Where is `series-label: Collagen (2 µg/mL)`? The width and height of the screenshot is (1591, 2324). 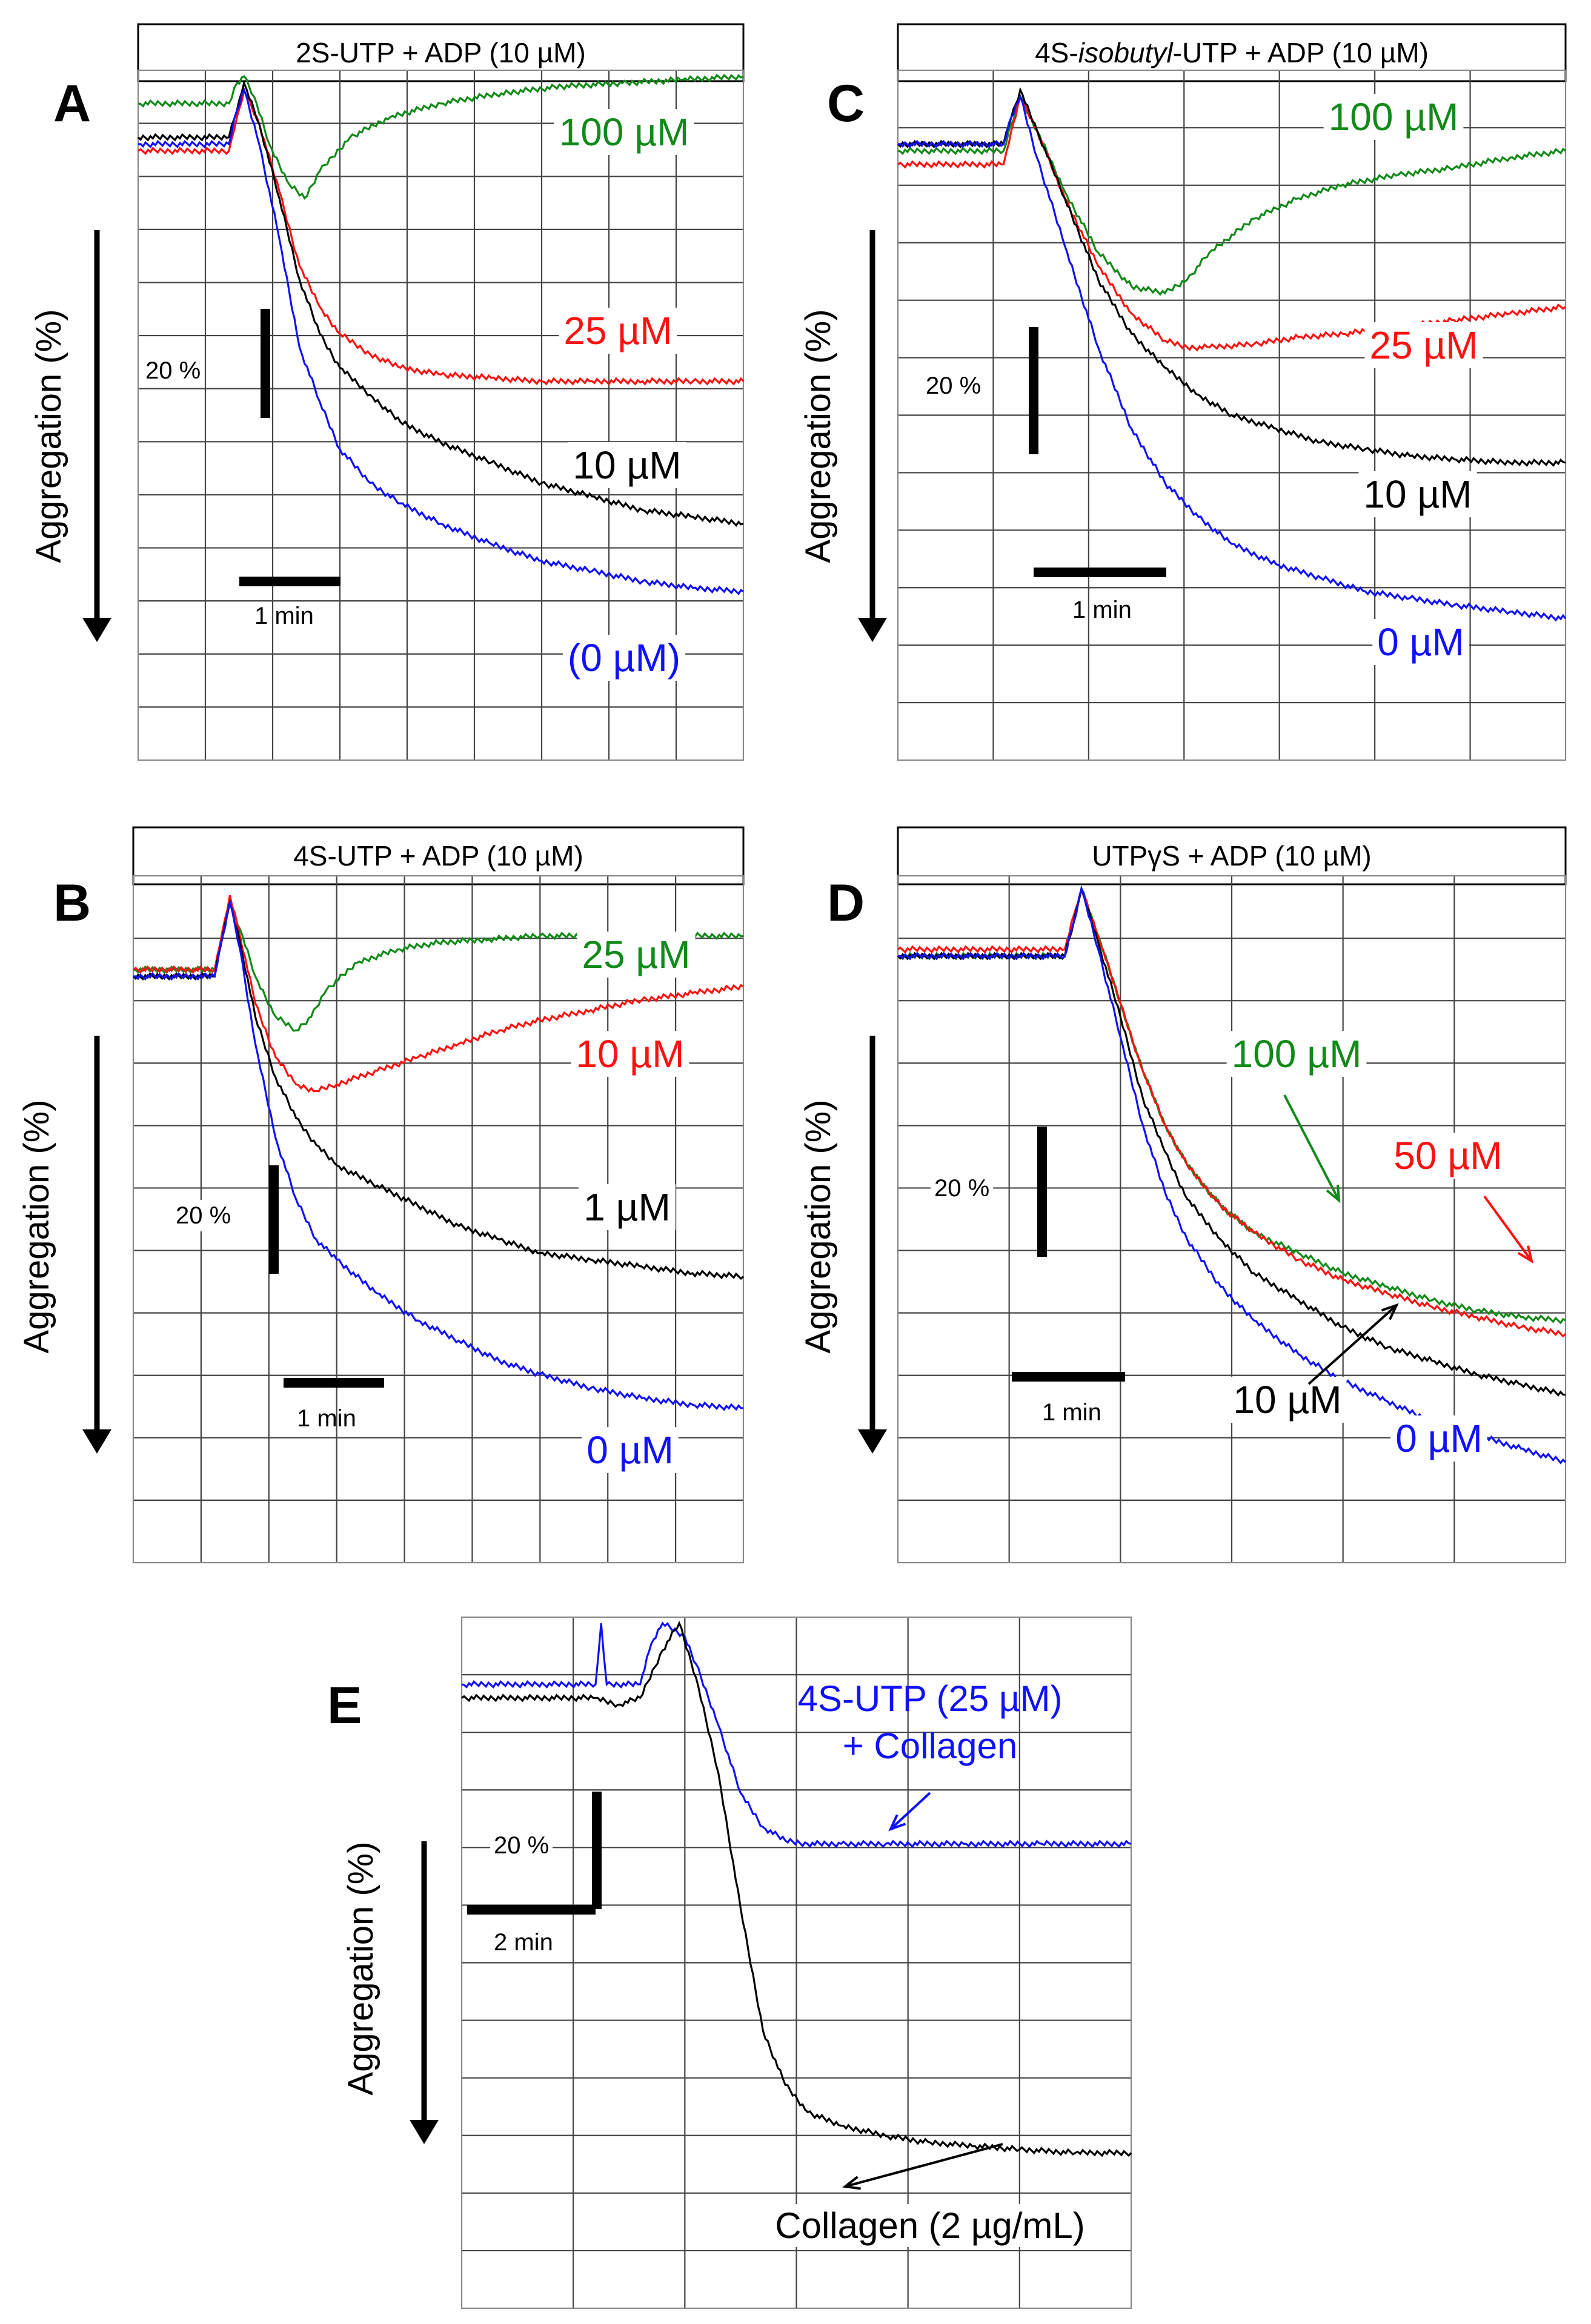 series-label: Collagen (2 µg/mL) is located at coordinates (930, 2225).